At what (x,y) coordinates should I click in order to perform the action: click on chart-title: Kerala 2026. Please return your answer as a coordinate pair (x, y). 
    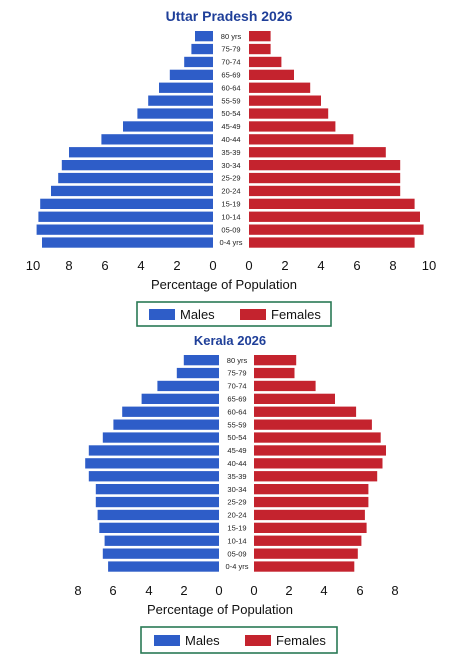
    Looking at the image, I should click on (230, 340).